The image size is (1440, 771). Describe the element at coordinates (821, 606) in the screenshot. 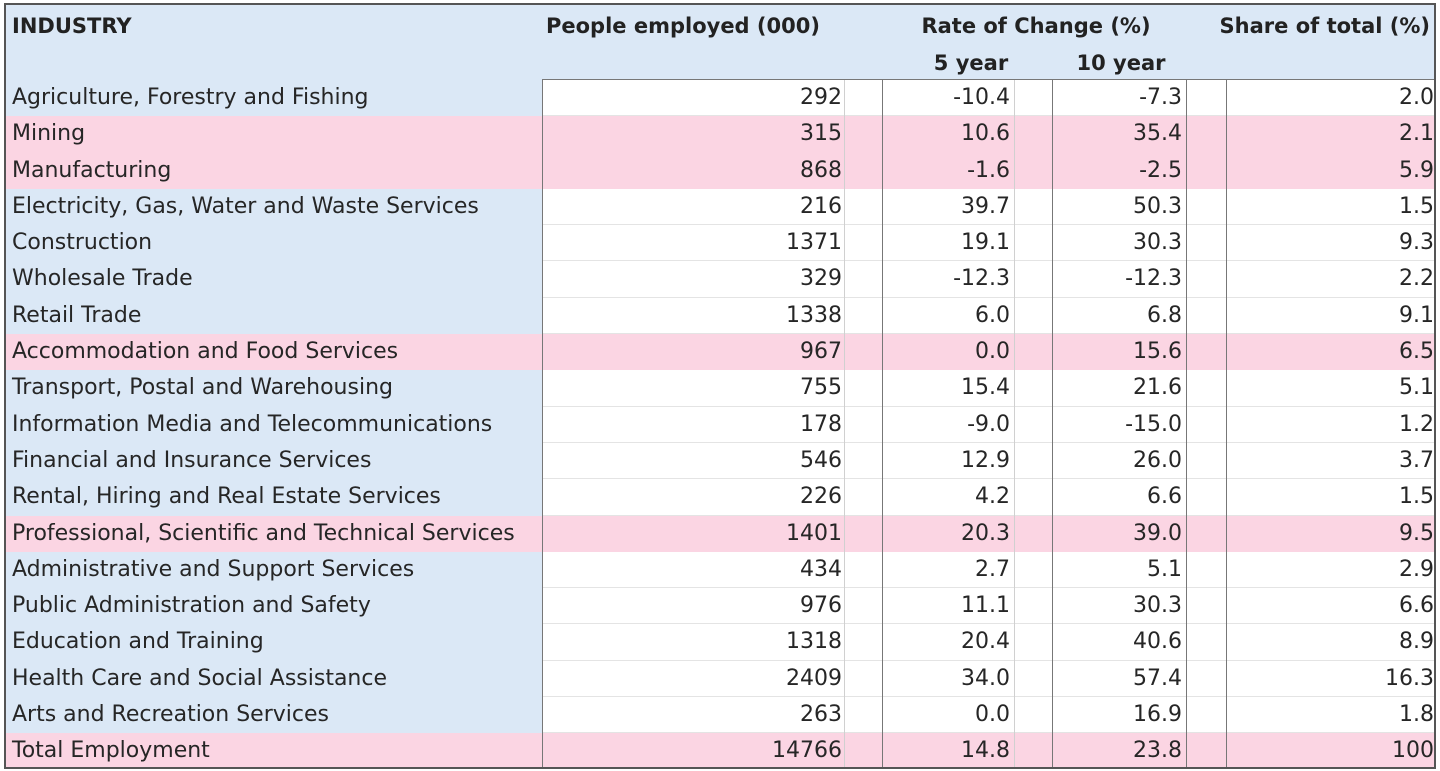

I see `people-employed-cell: 976` at that location.